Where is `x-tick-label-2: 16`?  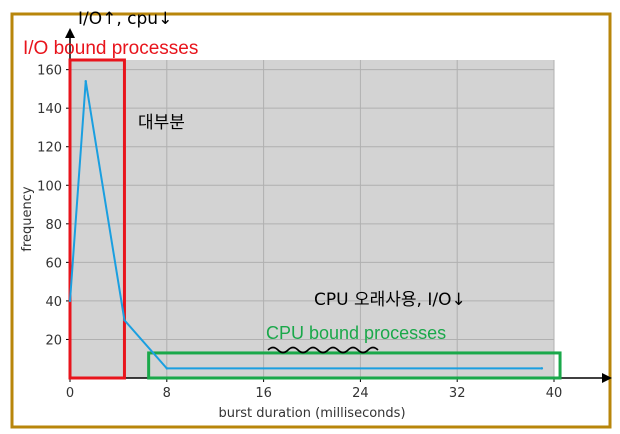 x-tick-label-2: 16 is located at coordinates (263, 393).